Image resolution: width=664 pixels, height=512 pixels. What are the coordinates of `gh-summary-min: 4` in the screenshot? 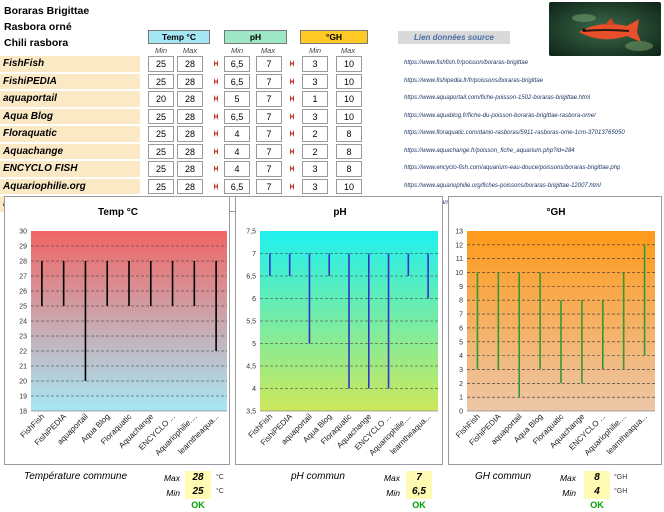 It's located at (597, 492).